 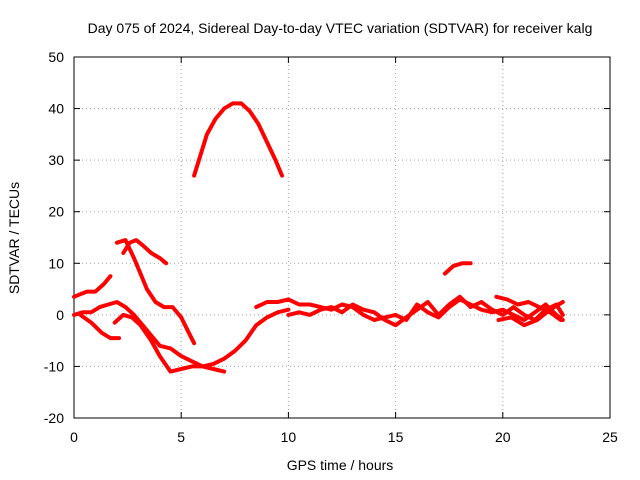 I want to click on x-tick-label: 20, so click(x=503, y=437).